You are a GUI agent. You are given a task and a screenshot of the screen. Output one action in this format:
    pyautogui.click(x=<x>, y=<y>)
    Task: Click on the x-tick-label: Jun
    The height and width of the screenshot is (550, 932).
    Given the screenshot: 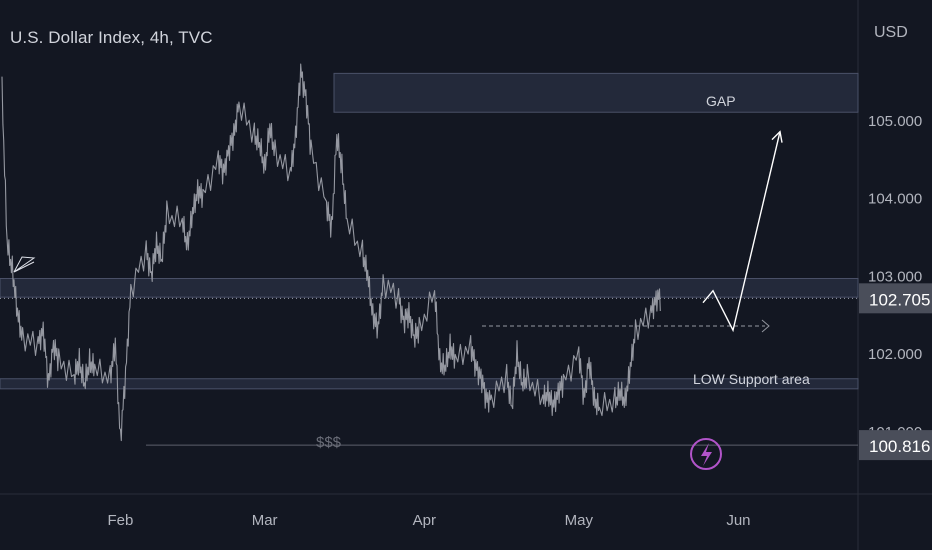 What is the action you would take?
    pyautogui.click(x=738, y=520)
    